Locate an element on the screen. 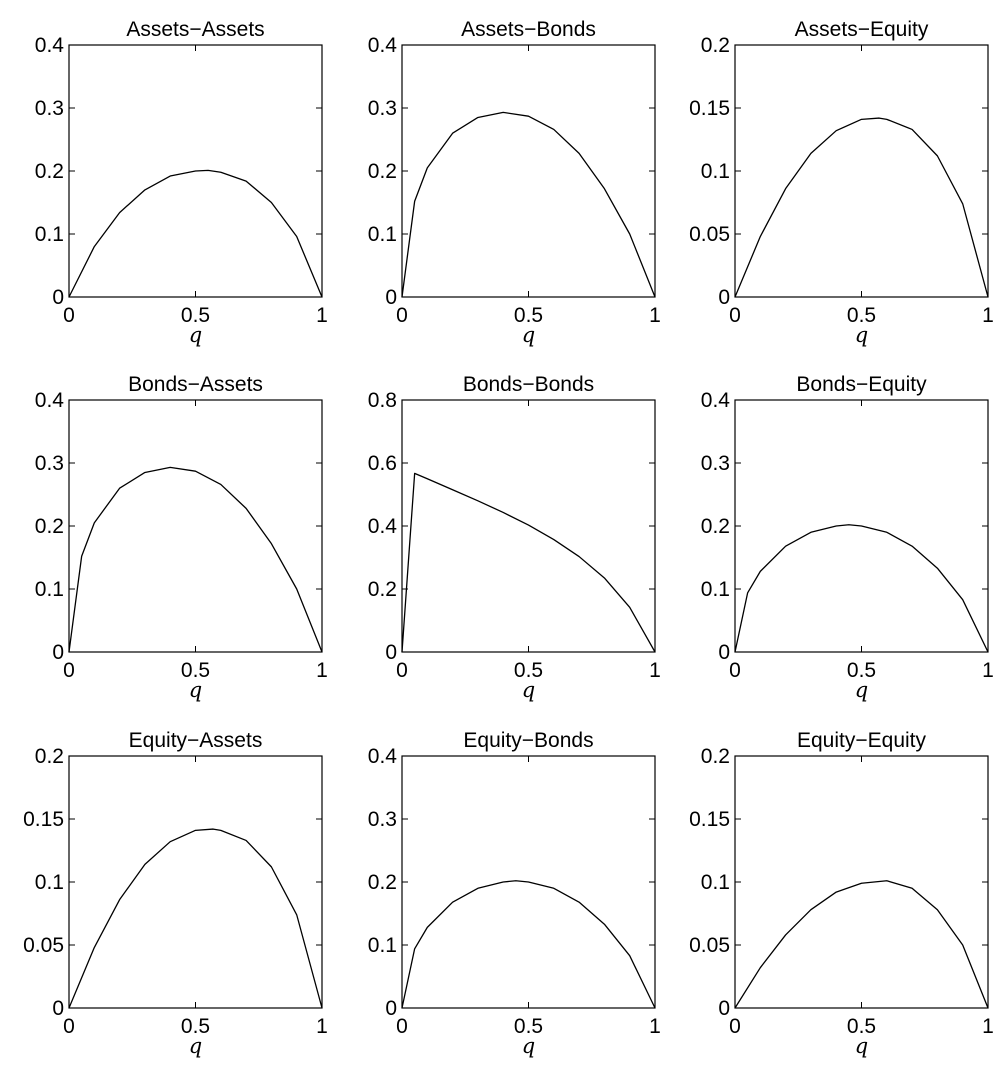 Image resolution: width=993 pixels, height=1078 pixels. subplot-1: Assets−Bonds 0 0.5 1 0 0.1 0.2 0.3 0.4 q is located at coordinates (514, 182).